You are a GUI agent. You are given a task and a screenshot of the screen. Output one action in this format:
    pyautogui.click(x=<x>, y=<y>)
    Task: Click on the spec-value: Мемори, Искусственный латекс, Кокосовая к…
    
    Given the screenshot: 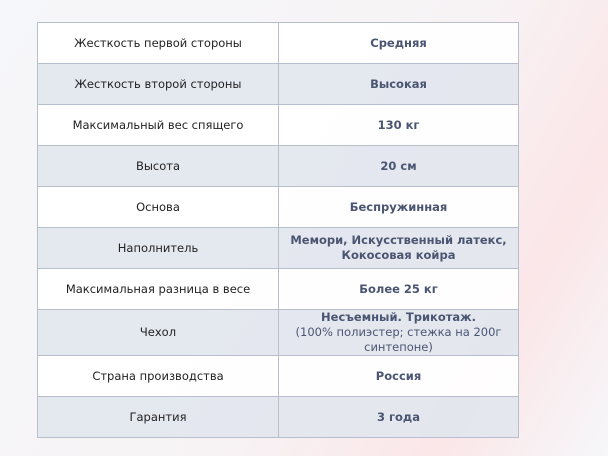 What is the action you would take?
    pyautogui.click(x=398, y=248)
    